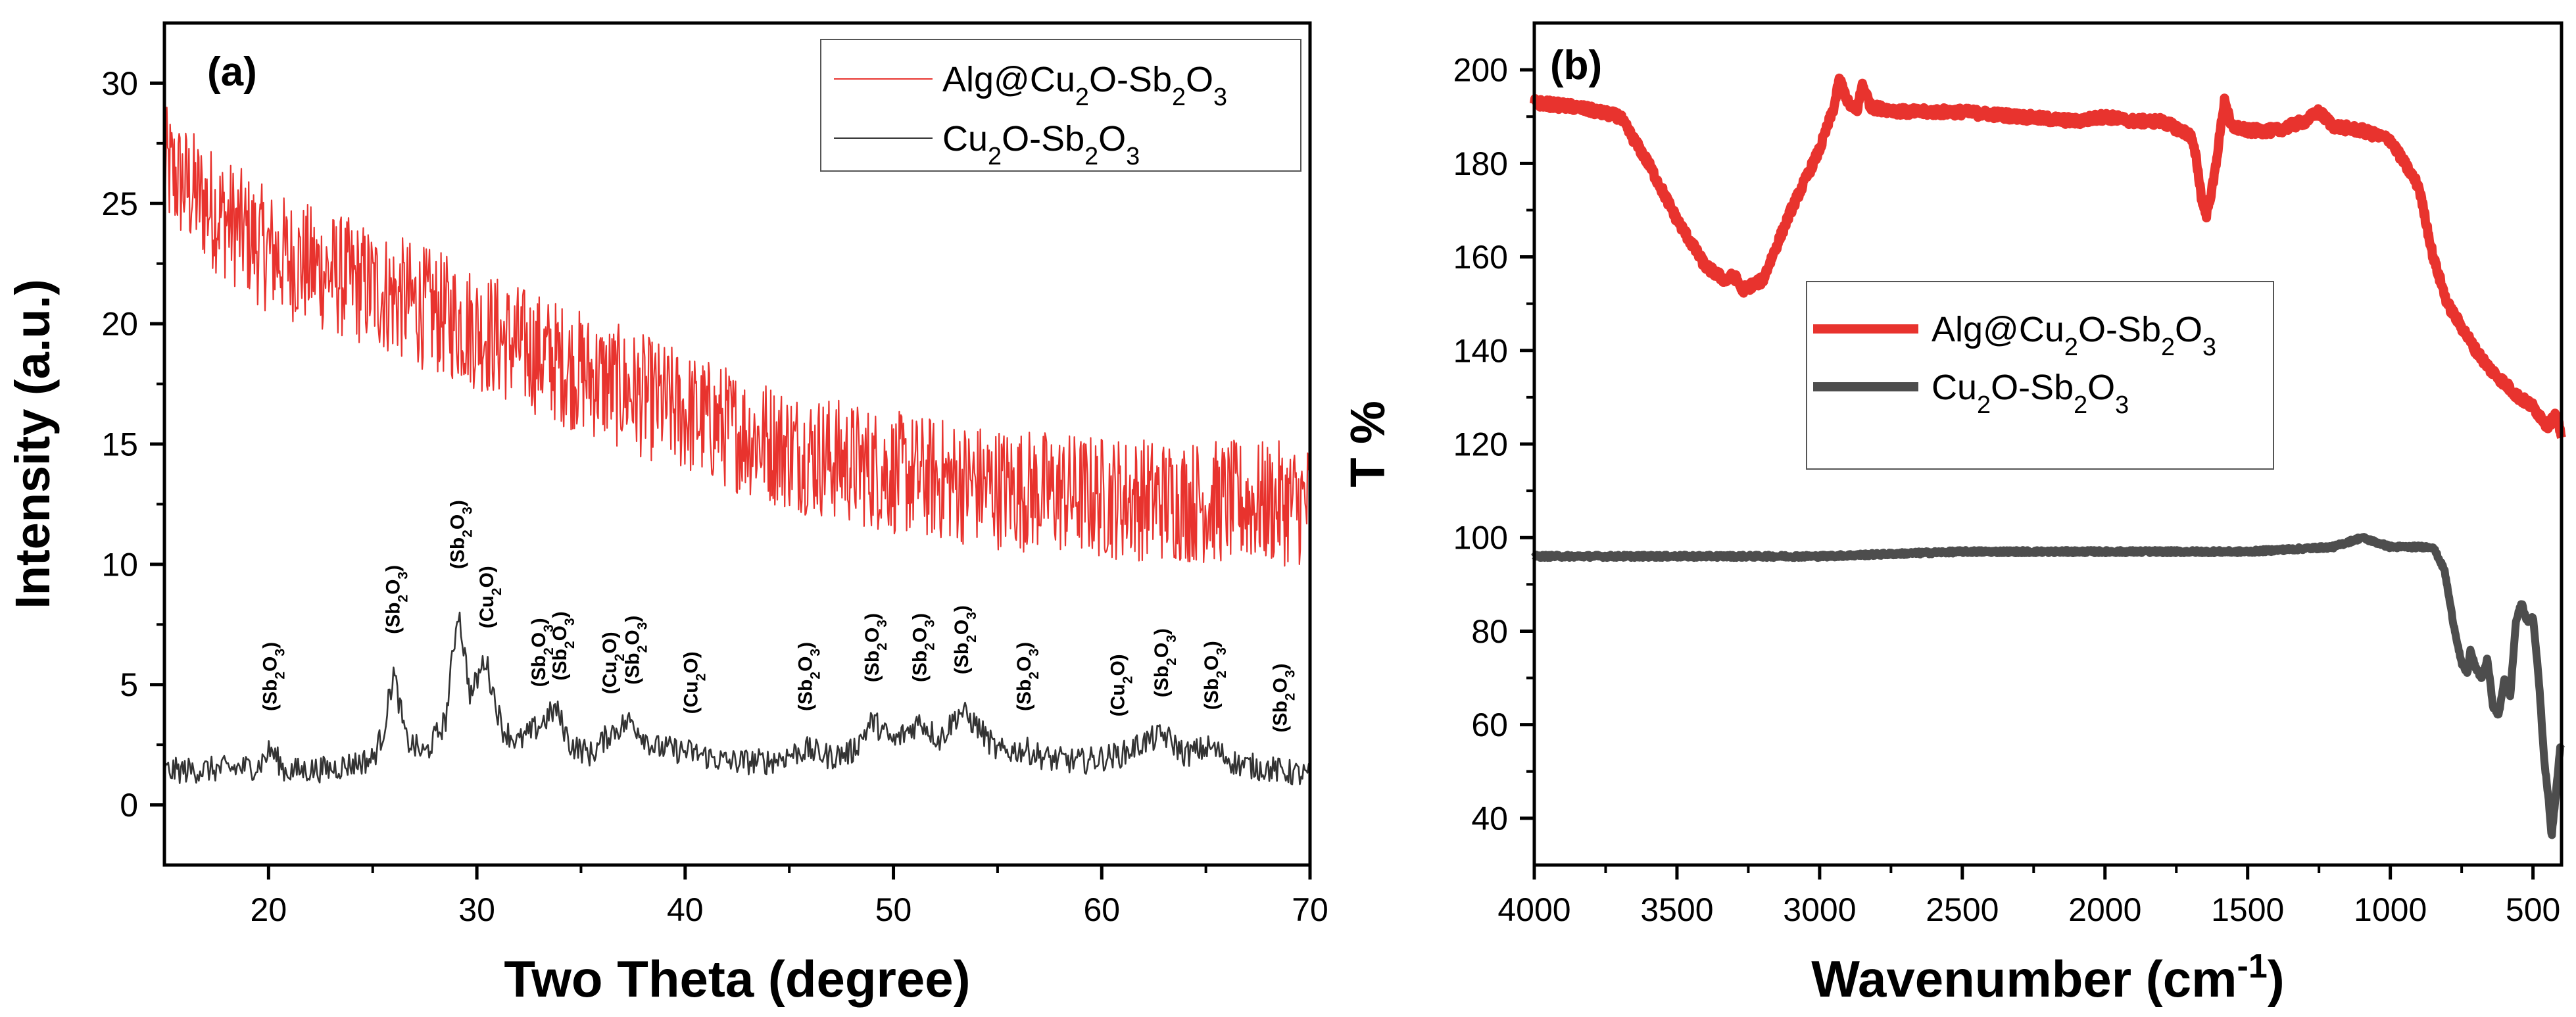 Image resolution: width=2576 pixels, height=1017 pixels. Describe the element at coordinates (2247, 909) in the screenshot. I see `x-tick-label: 1500` at that location.